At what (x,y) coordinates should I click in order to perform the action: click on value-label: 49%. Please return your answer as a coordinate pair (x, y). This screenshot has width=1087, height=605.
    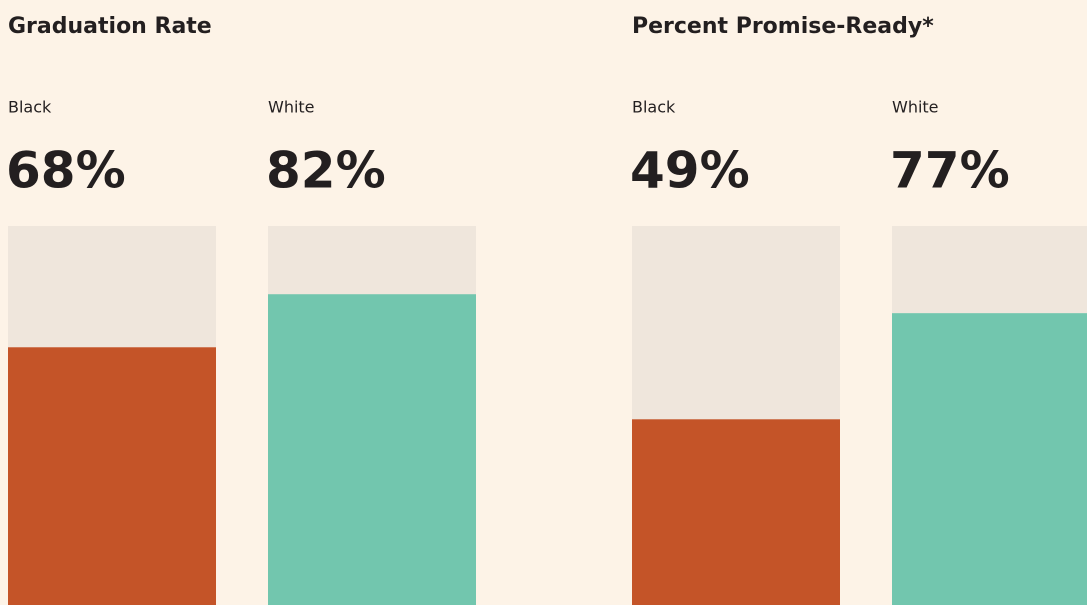
    Looking at the image, I should click on (690, 171).